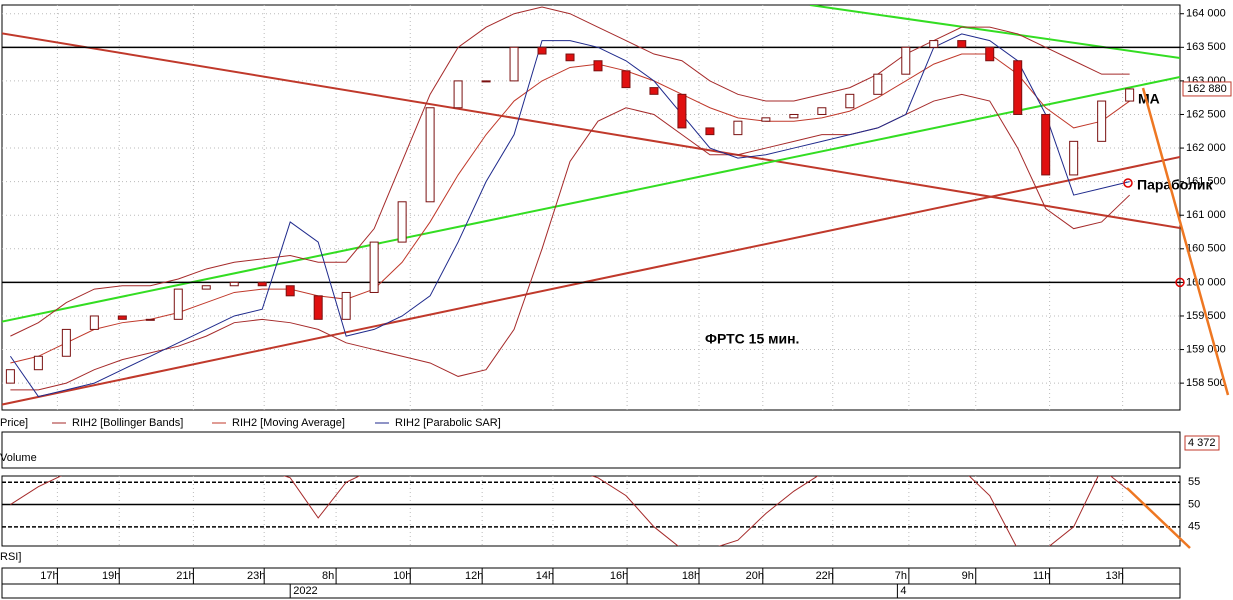  I want to click on y-tick-label: 159 000, so click(1206, 349).